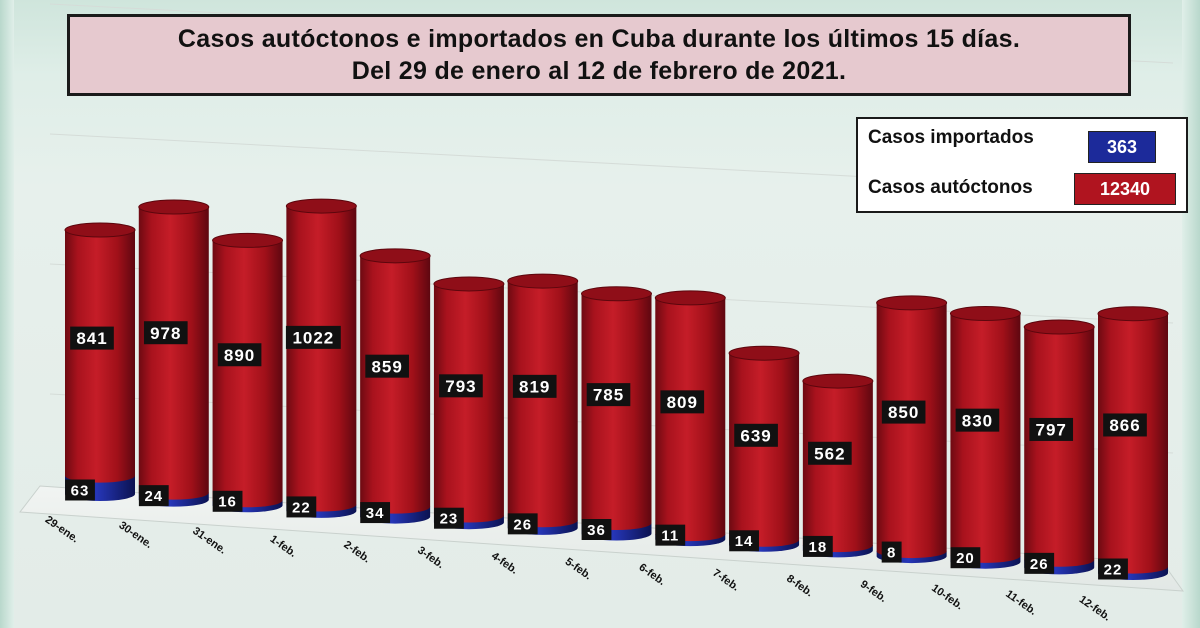 This screenshot has width=1200, height=628. I want to click on data-label: 23, so click(449, 519).